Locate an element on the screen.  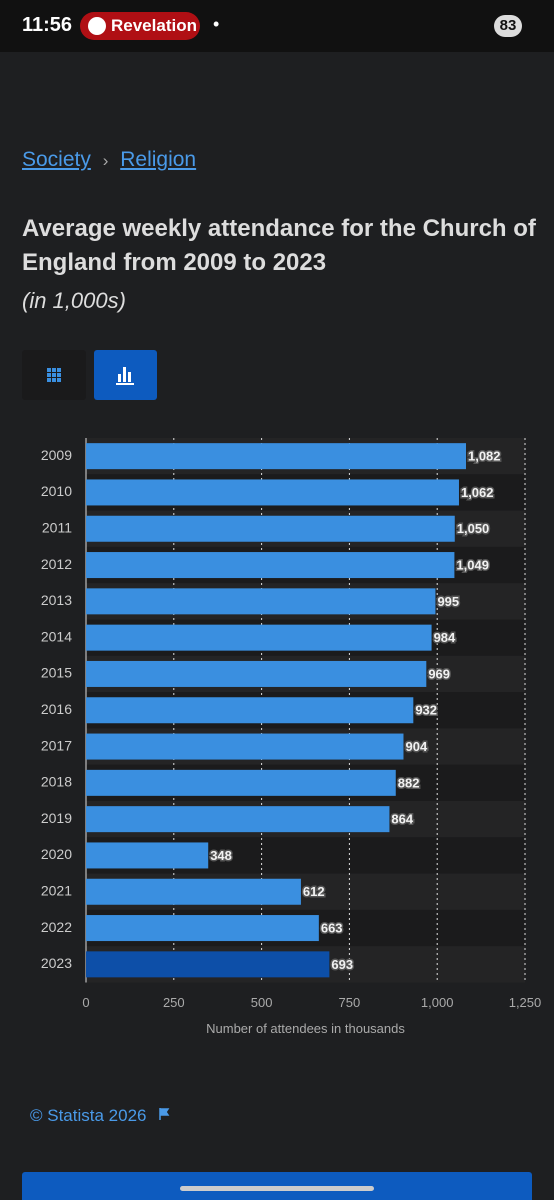
grid-icon is located at coordinates (54, 375).